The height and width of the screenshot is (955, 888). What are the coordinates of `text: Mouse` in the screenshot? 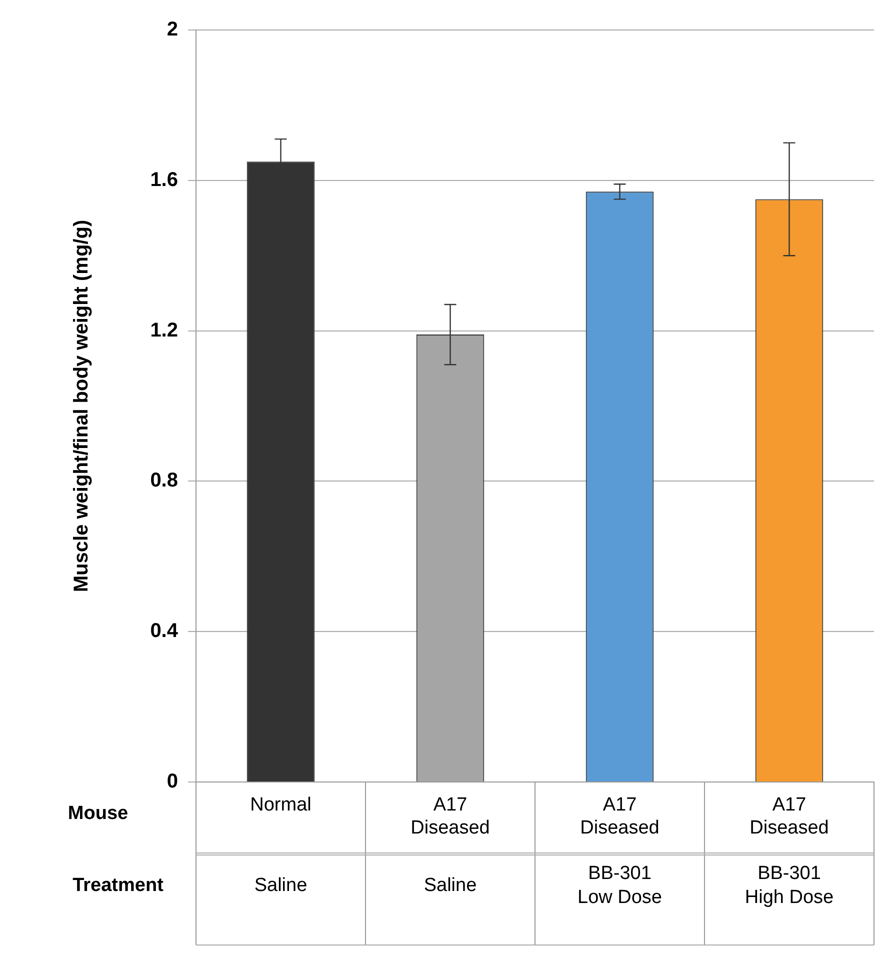 It's located at (98, 813).